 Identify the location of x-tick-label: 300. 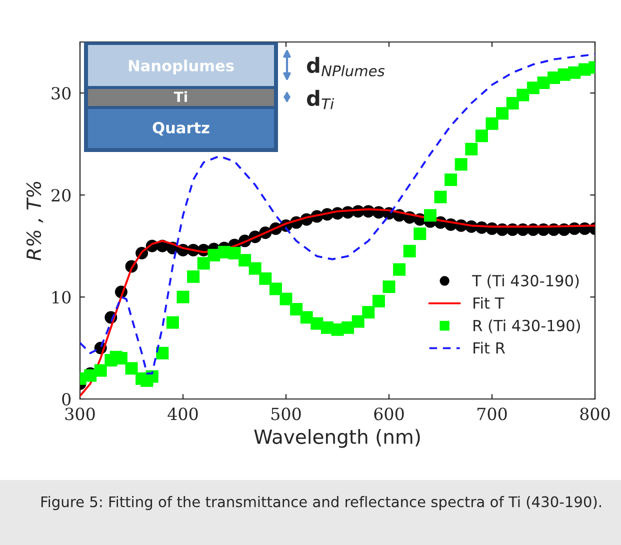
(80, 414).